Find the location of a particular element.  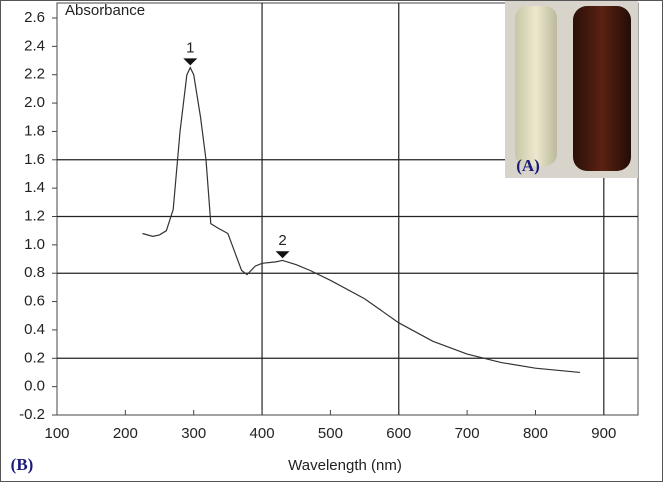

y-tick-label: 1.0 is located at coordinates (34, 244).